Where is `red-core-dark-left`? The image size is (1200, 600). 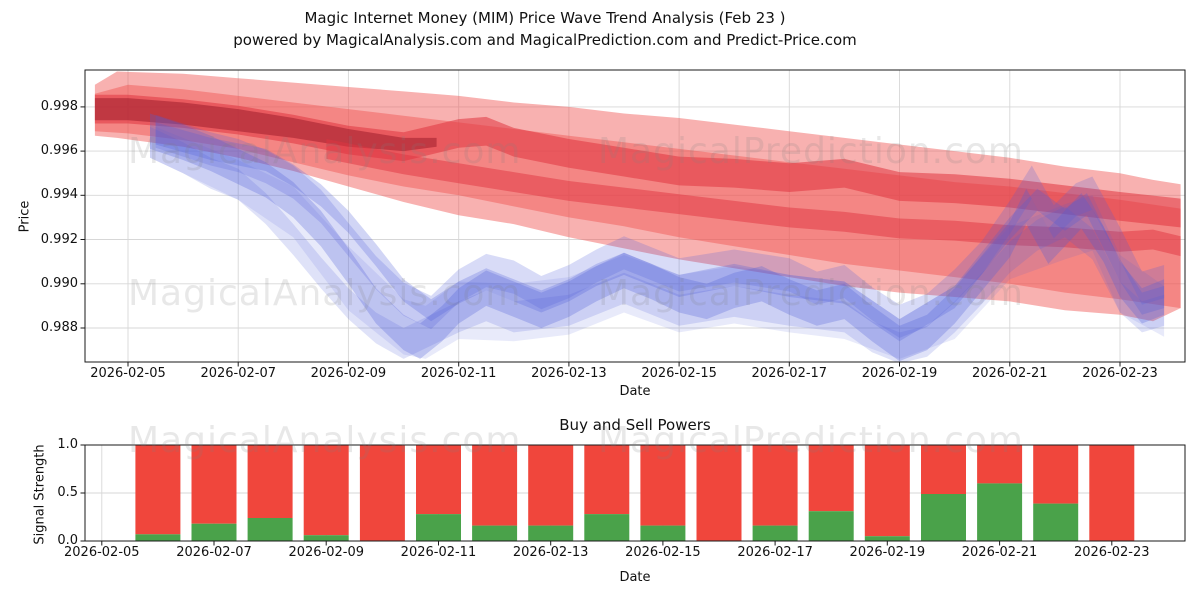
red-core-dark-left is located at coordinates (265, 125).